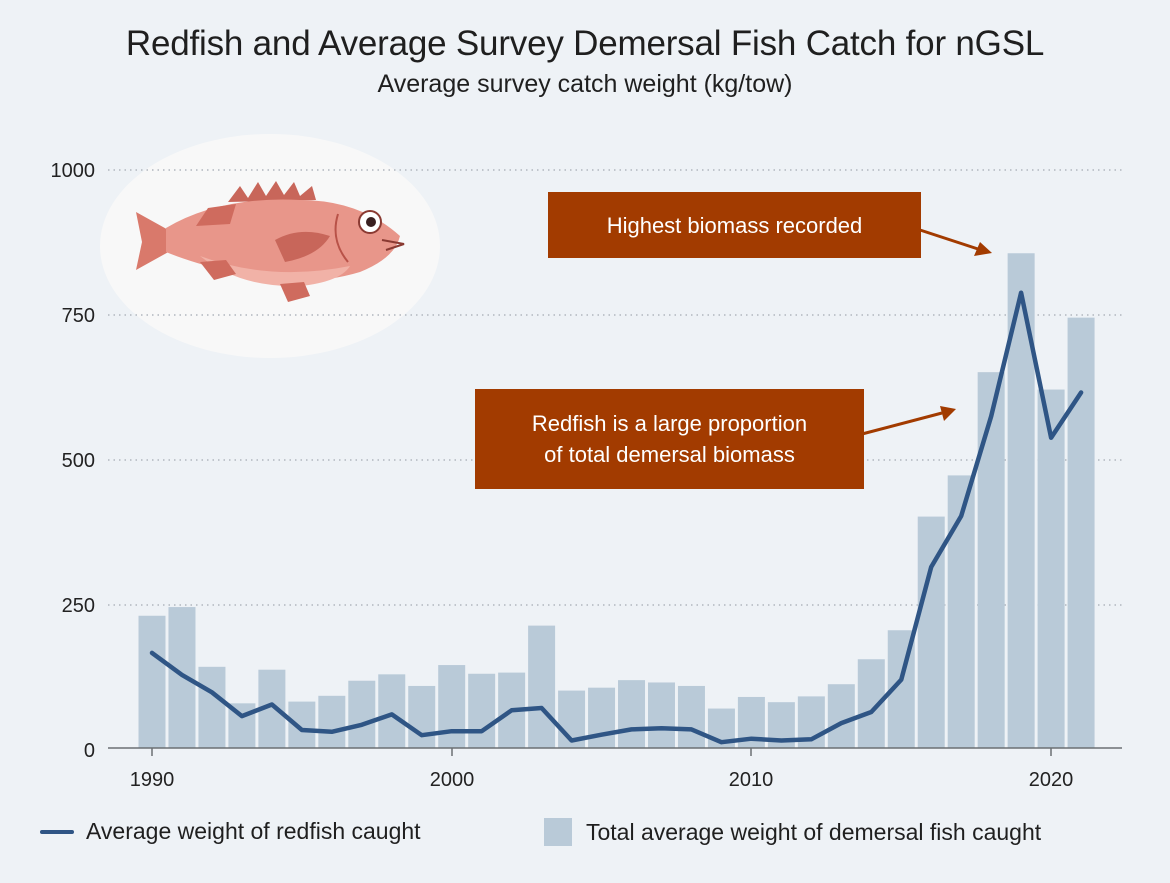  What do you see at coordinates (152, 780) in the screenshot?
I see `x-tick-label: 1990` at bounding box center [152, 780].